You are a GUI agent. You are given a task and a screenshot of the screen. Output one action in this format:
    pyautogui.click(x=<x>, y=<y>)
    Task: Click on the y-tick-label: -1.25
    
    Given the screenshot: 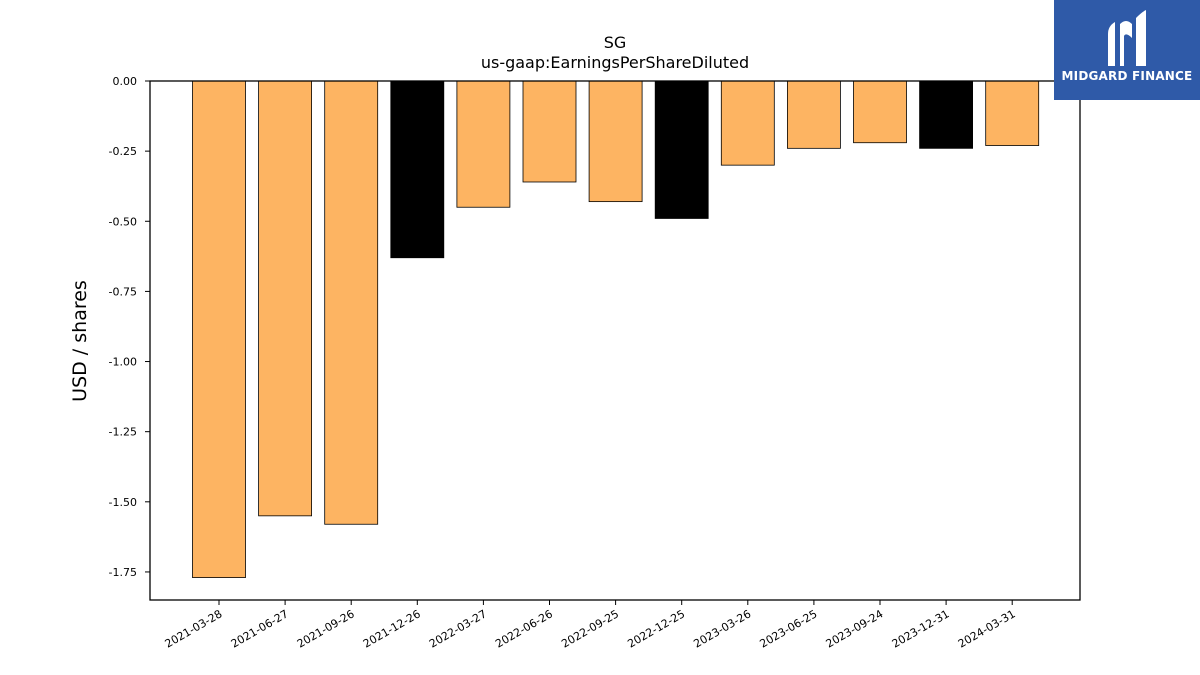 What is the action you would take?
    pyautogui.click(x=123, y=432)
    